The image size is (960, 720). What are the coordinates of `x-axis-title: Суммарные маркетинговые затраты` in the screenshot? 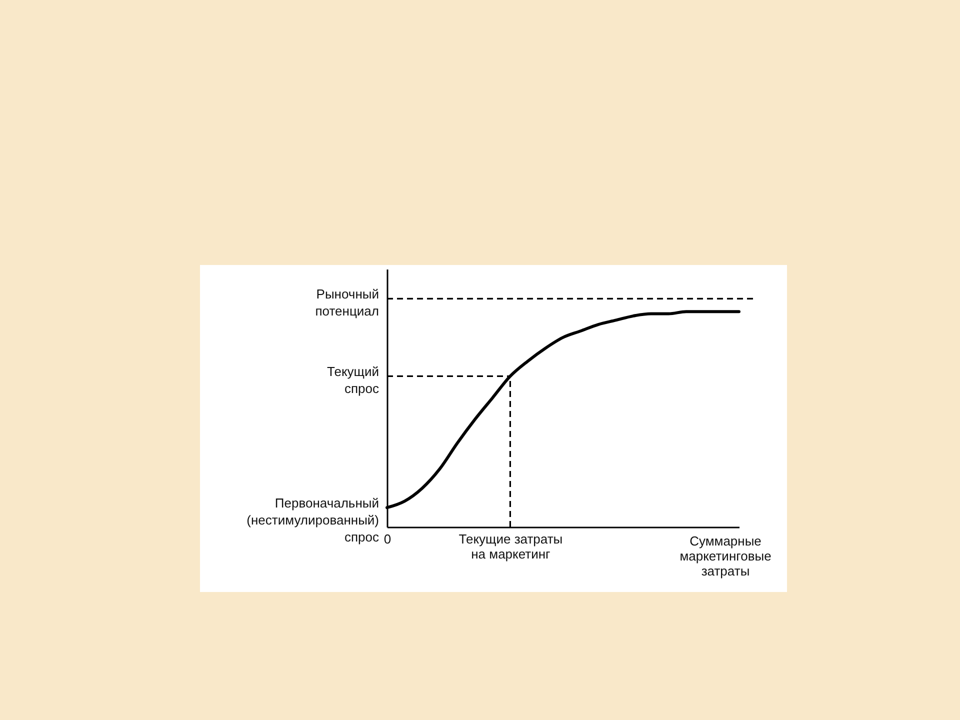 It's located at (726, 556).